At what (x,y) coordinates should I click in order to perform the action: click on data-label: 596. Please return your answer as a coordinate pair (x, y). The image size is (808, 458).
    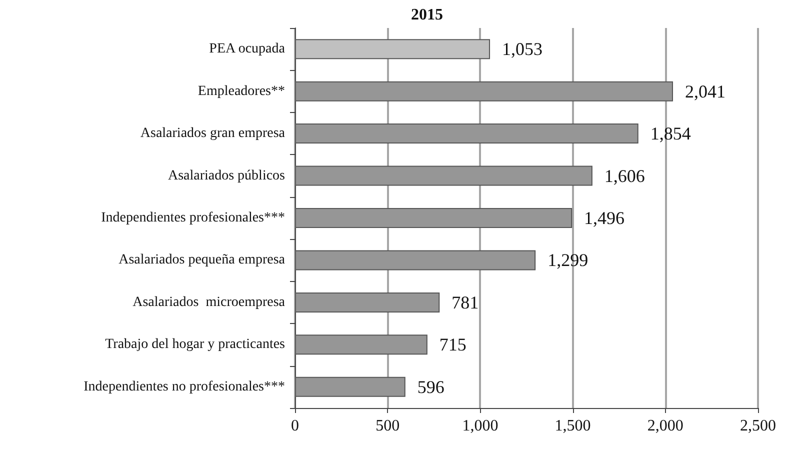
    Looking at the image, I should click on (430, 386).